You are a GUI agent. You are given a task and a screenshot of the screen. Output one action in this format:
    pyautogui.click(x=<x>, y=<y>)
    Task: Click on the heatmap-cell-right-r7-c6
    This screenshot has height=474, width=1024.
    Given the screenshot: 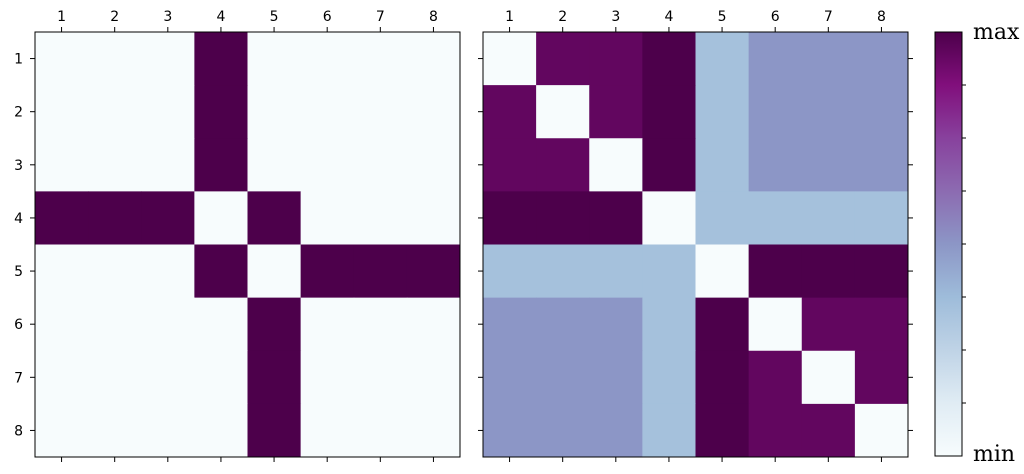 What is the action you would take?
    pyautogui.click(x=775, y=377)
    